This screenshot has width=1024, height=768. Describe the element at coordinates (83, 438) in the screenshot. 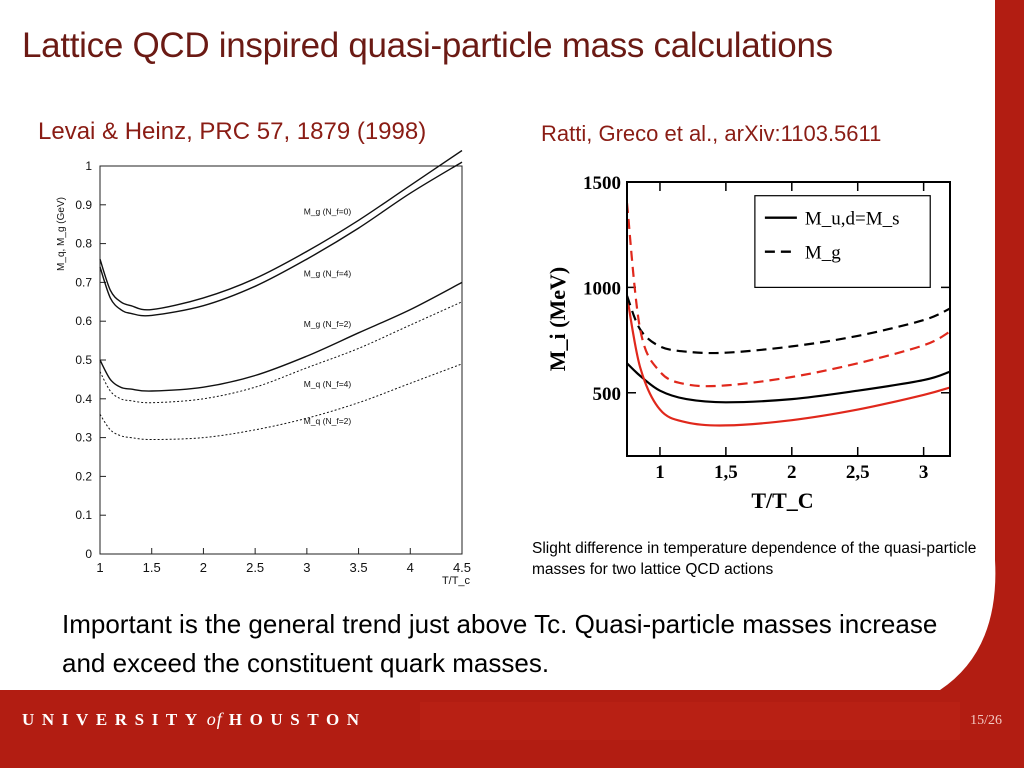

I see `y-tick-label: 0.3` at that location.